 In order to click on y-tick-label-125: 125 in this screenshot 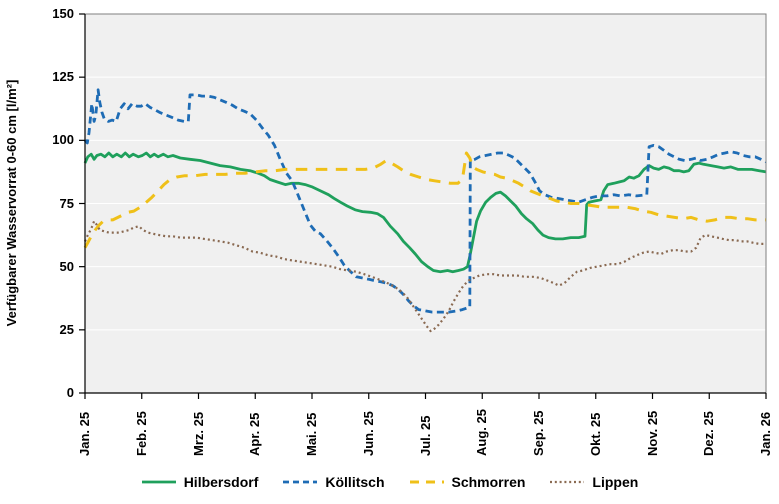, I will do `click(63, 77)`.